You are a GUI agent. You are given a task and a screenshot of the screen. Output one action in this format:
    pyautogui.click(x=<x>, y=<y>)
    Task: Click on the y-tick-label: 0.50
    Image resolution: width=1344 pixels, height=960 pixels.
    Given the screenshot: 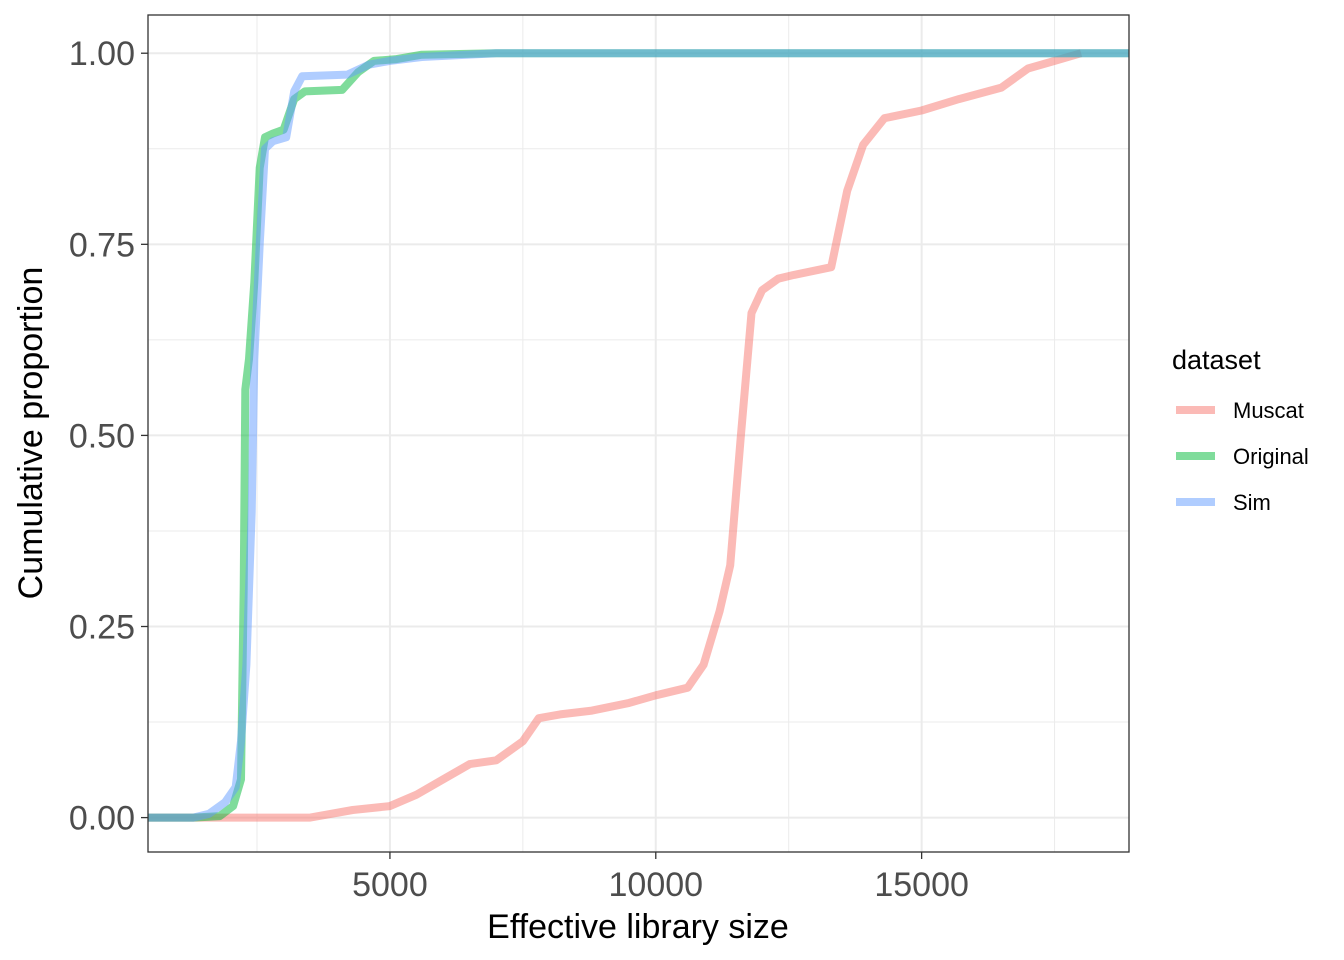 What is the action you would take?
    pyautogui.click(x=102, y=436)
    